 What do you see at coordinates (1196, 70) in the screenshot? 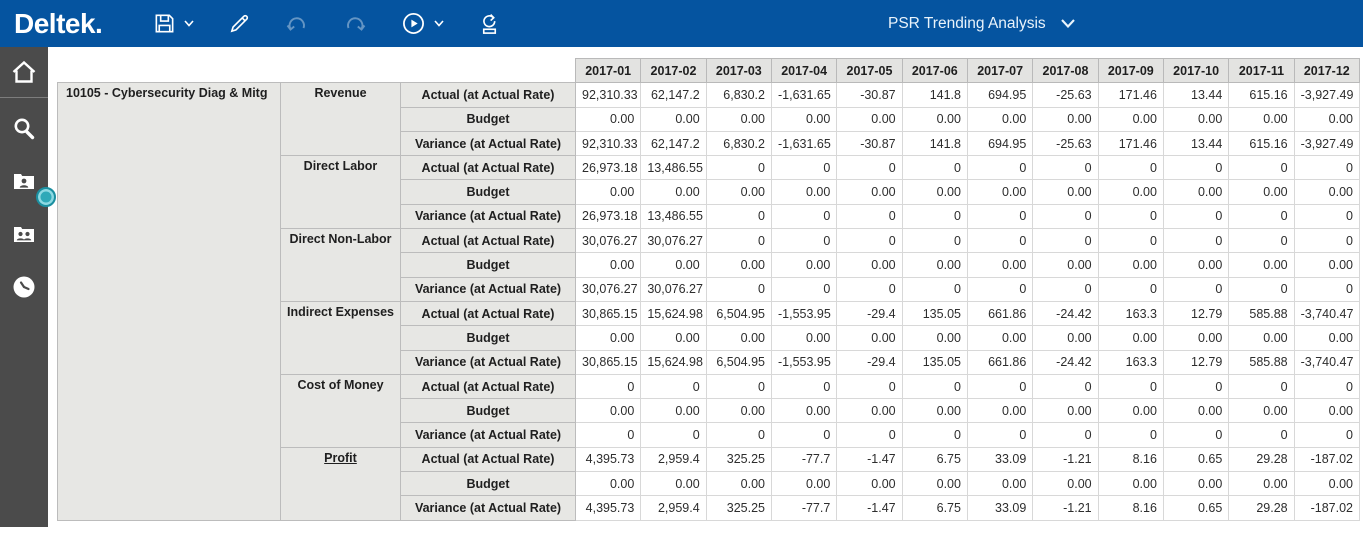
I see `month-header: 2017-10` at bounding box center [1196, 70].